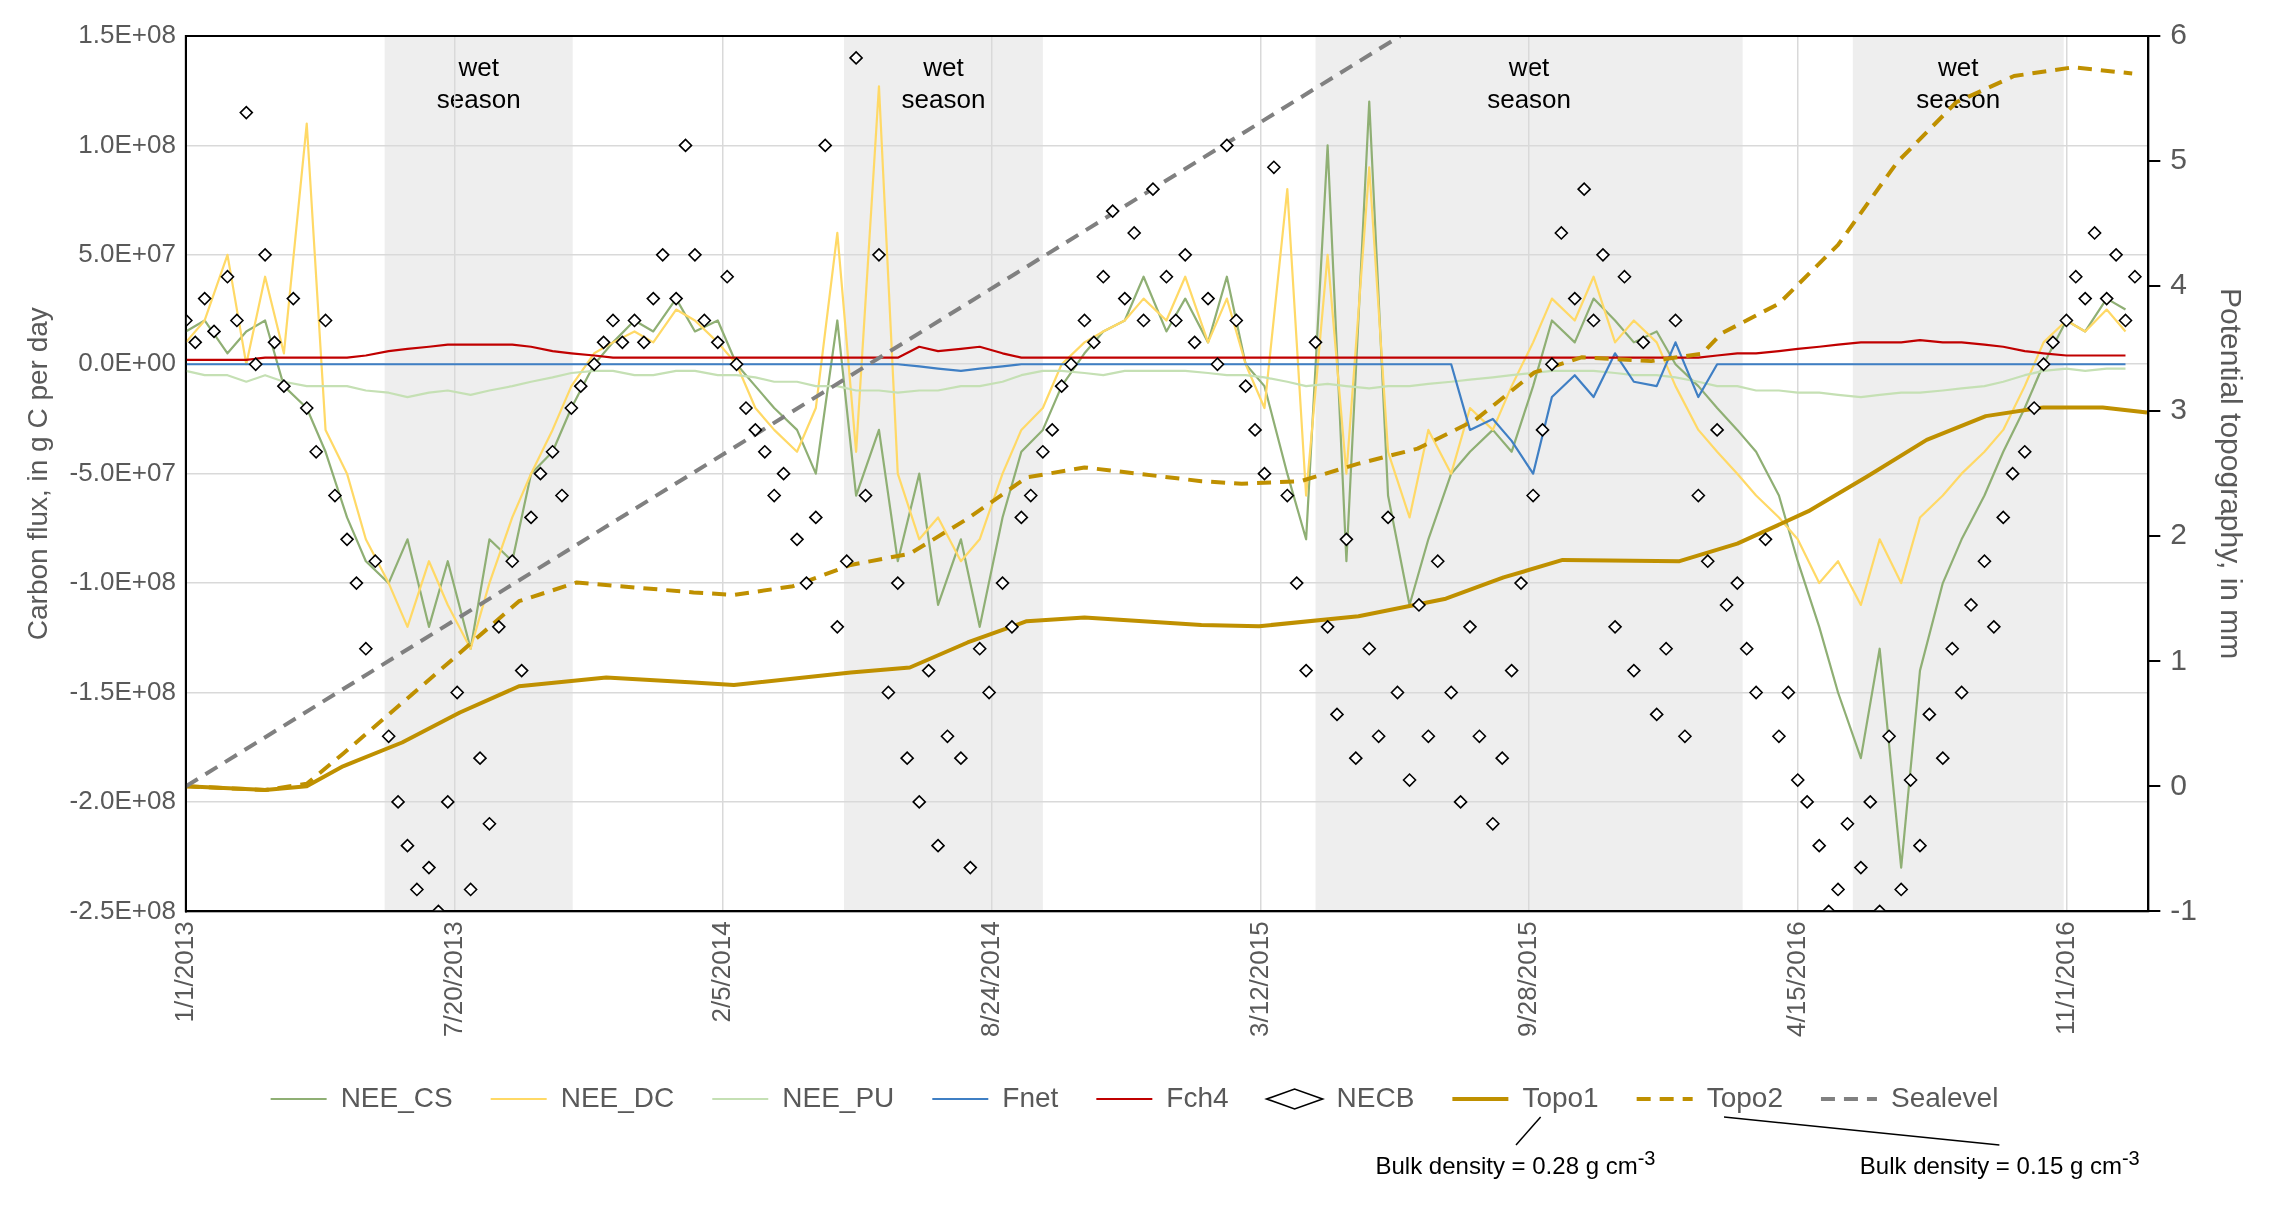 Image resolution: width=2279 pixels, height=1208 pixels. I want to click on y2-tick-label: 4, so click(2179, 284).